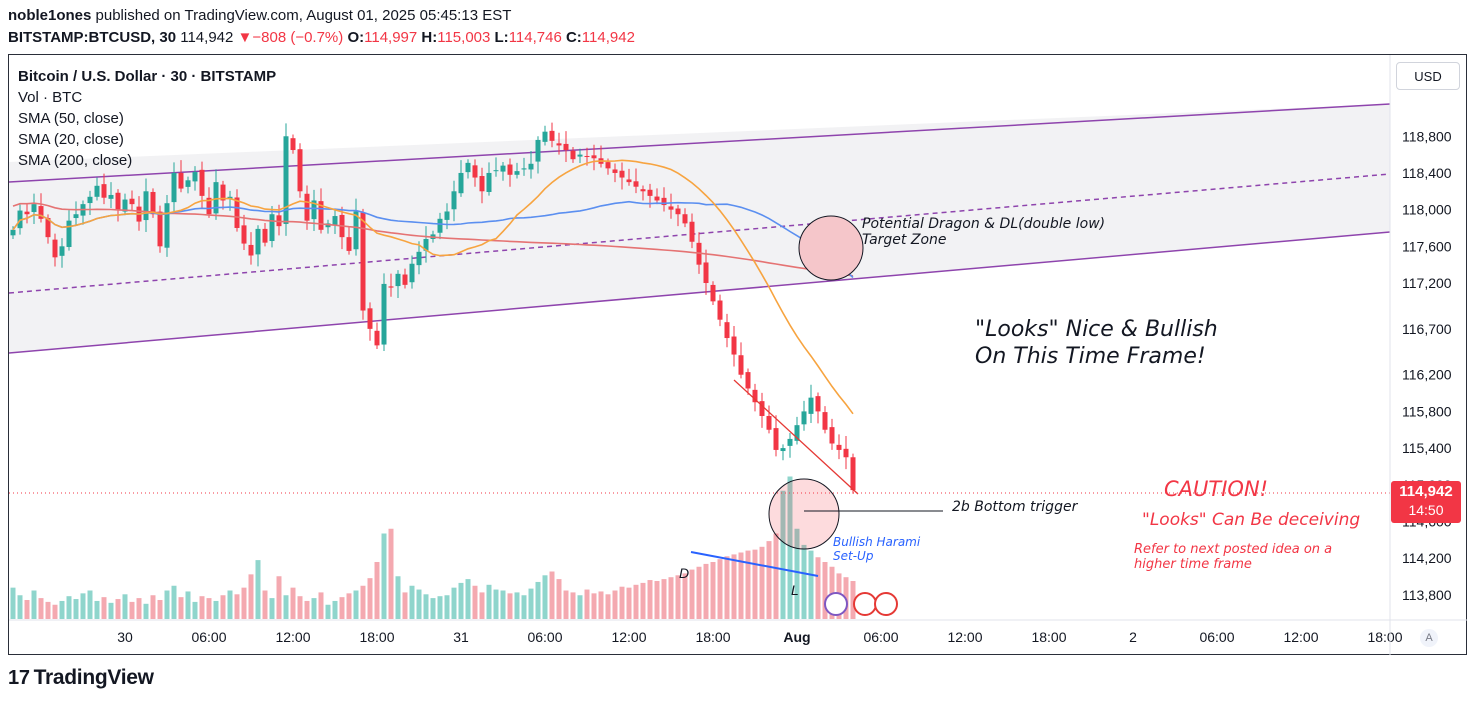  Describe the element at coordinates (207, 37) in the screenshot. I see `last-price: 114,942` at that location.